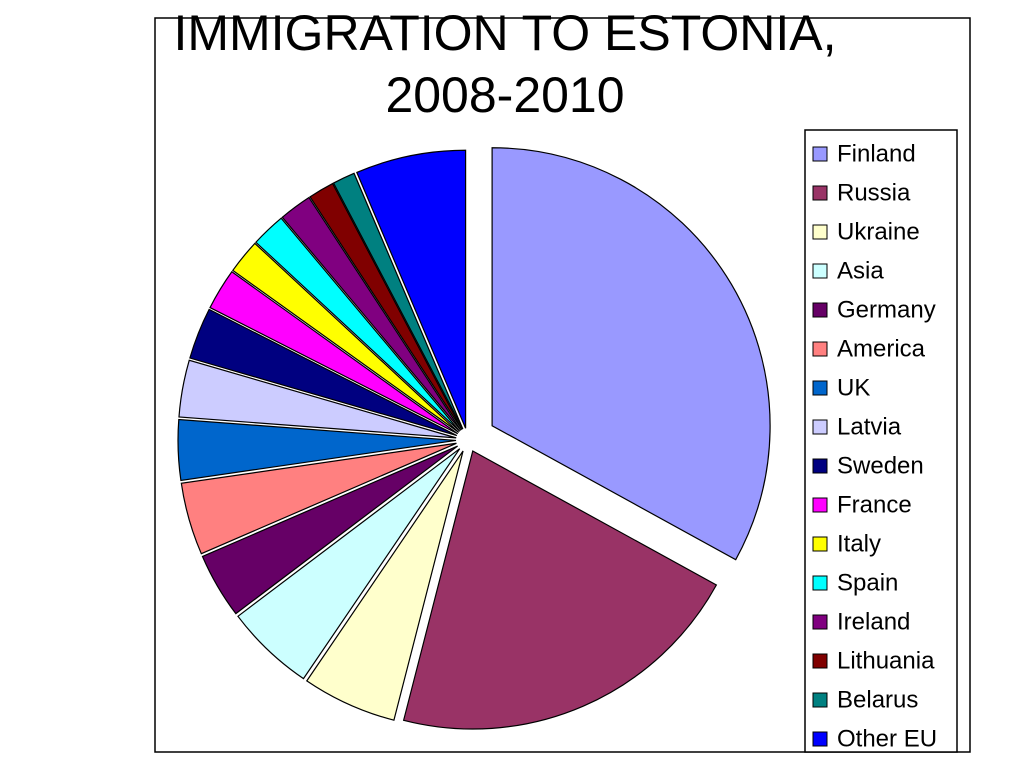 The width and height of the screenshot is (1024, 768). I want to click on legend-label: Sweden, so click(880, 465).